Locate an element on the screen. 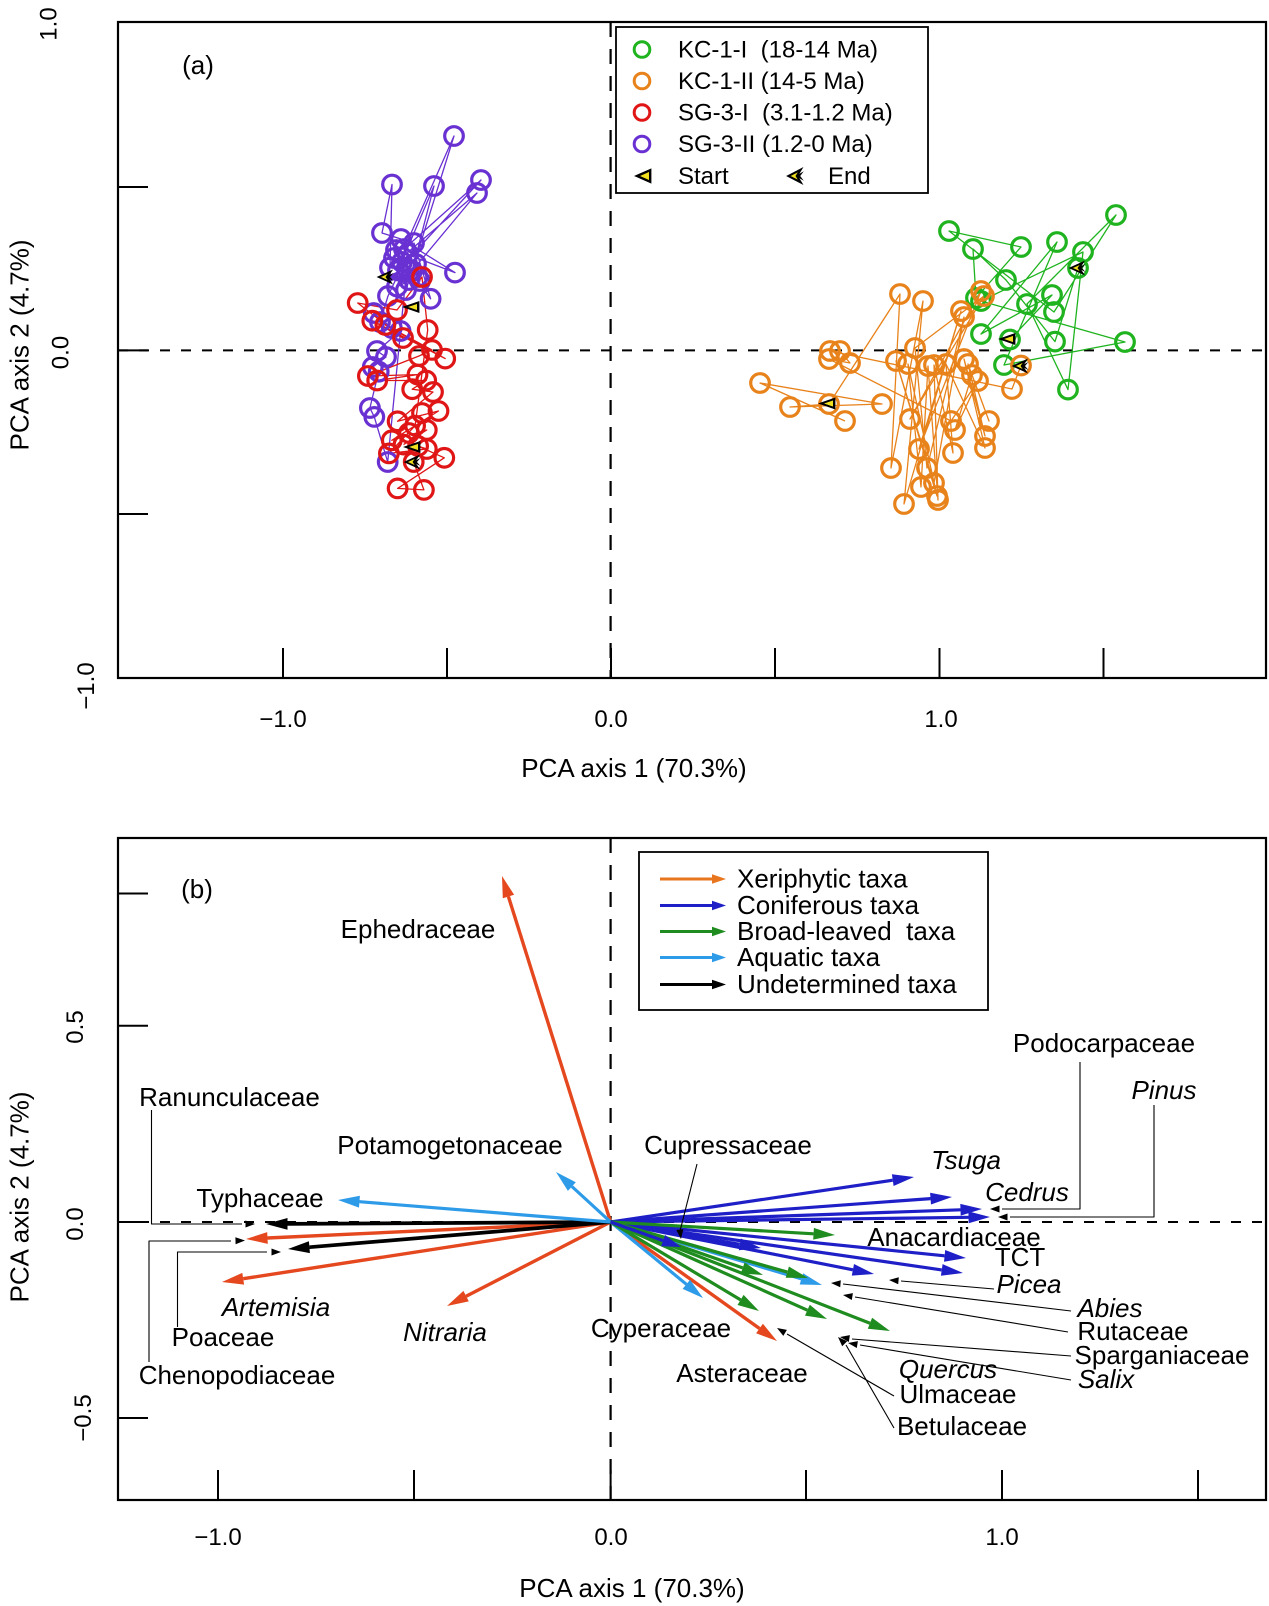 This screenshot has height=1606, width=1269. svg-text: Broad-leaved taxa is located at coordinates (846, 931).